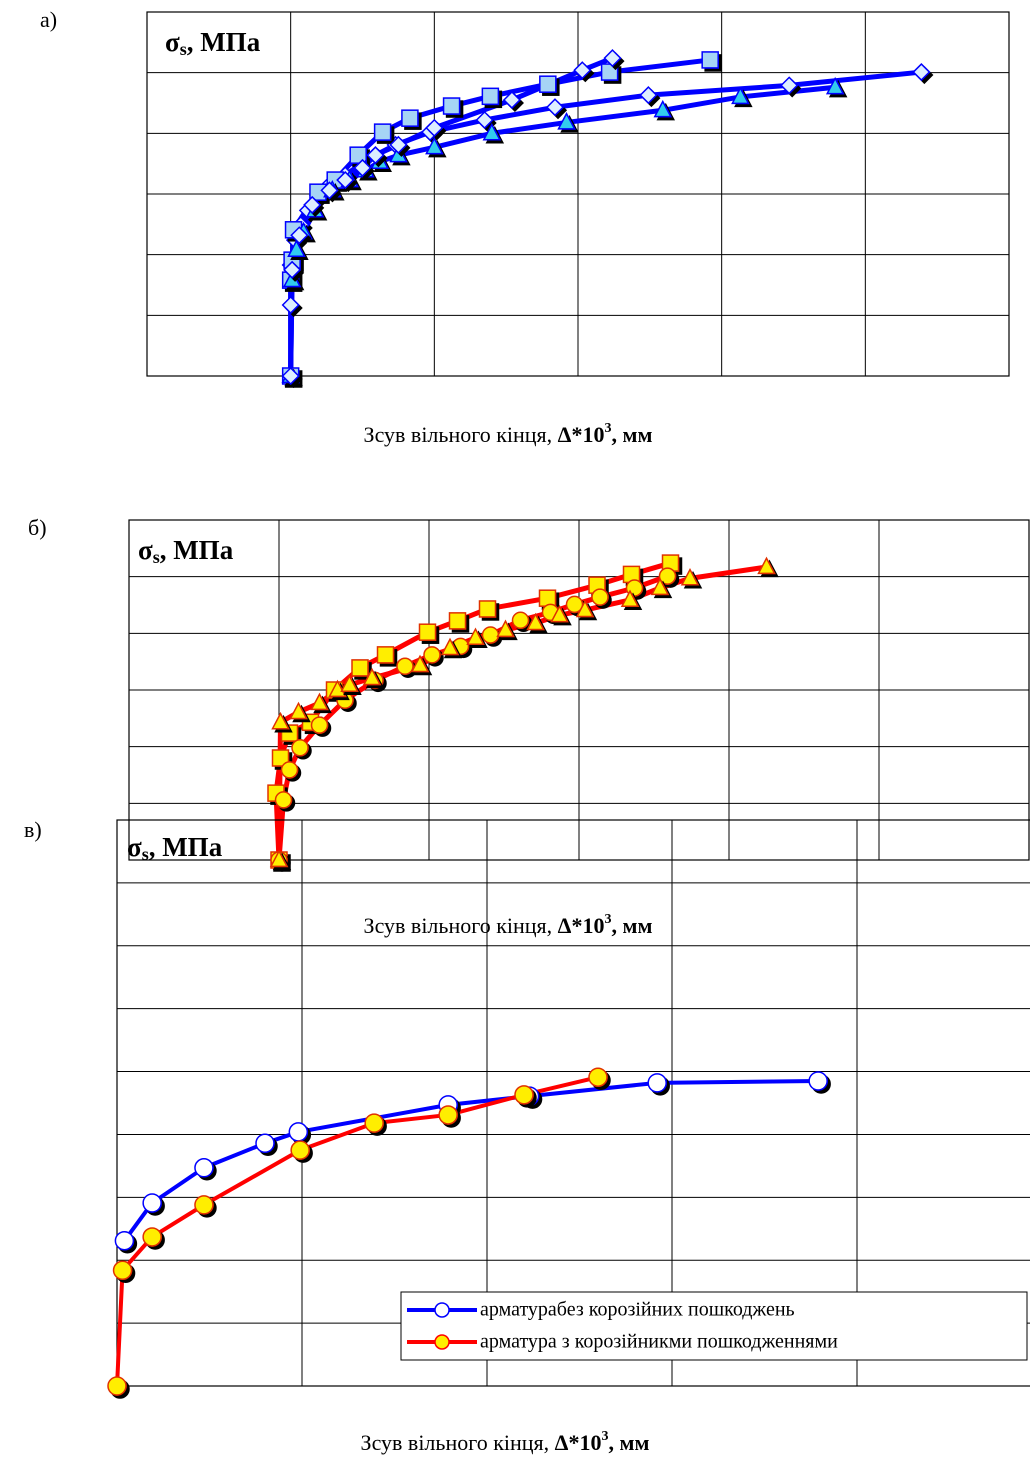 This screenshot has height=1478, width=1030. I want to click on x-axis-label-text: Зсув вільного кінця,, so click(461, 925).